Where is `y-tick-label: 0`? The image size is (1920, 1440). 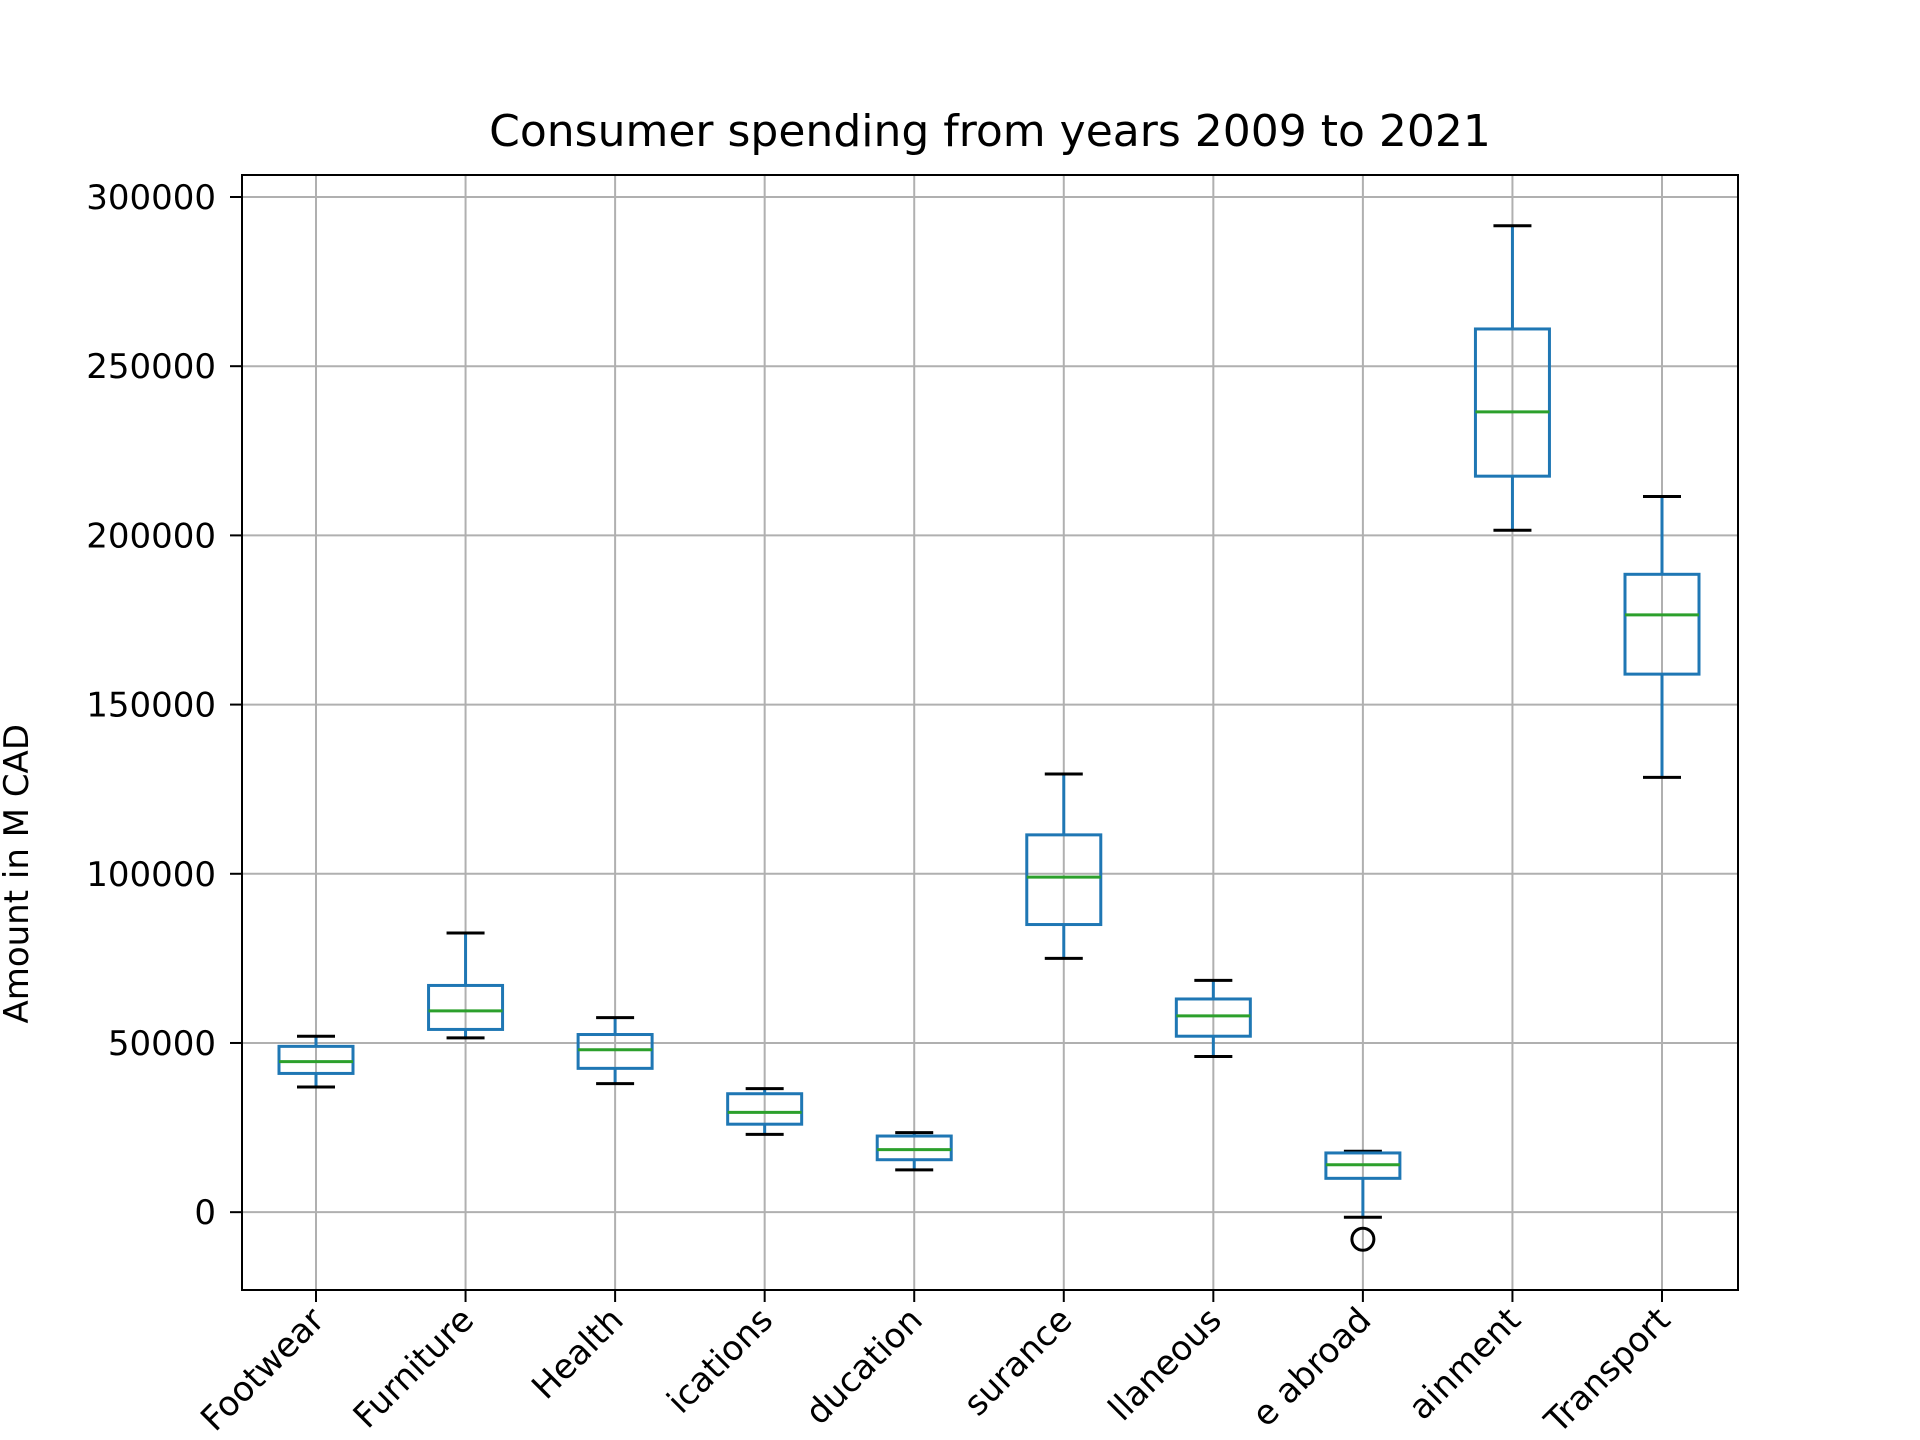
y-tick-label: 0 is located at coordinates (205, 1213).